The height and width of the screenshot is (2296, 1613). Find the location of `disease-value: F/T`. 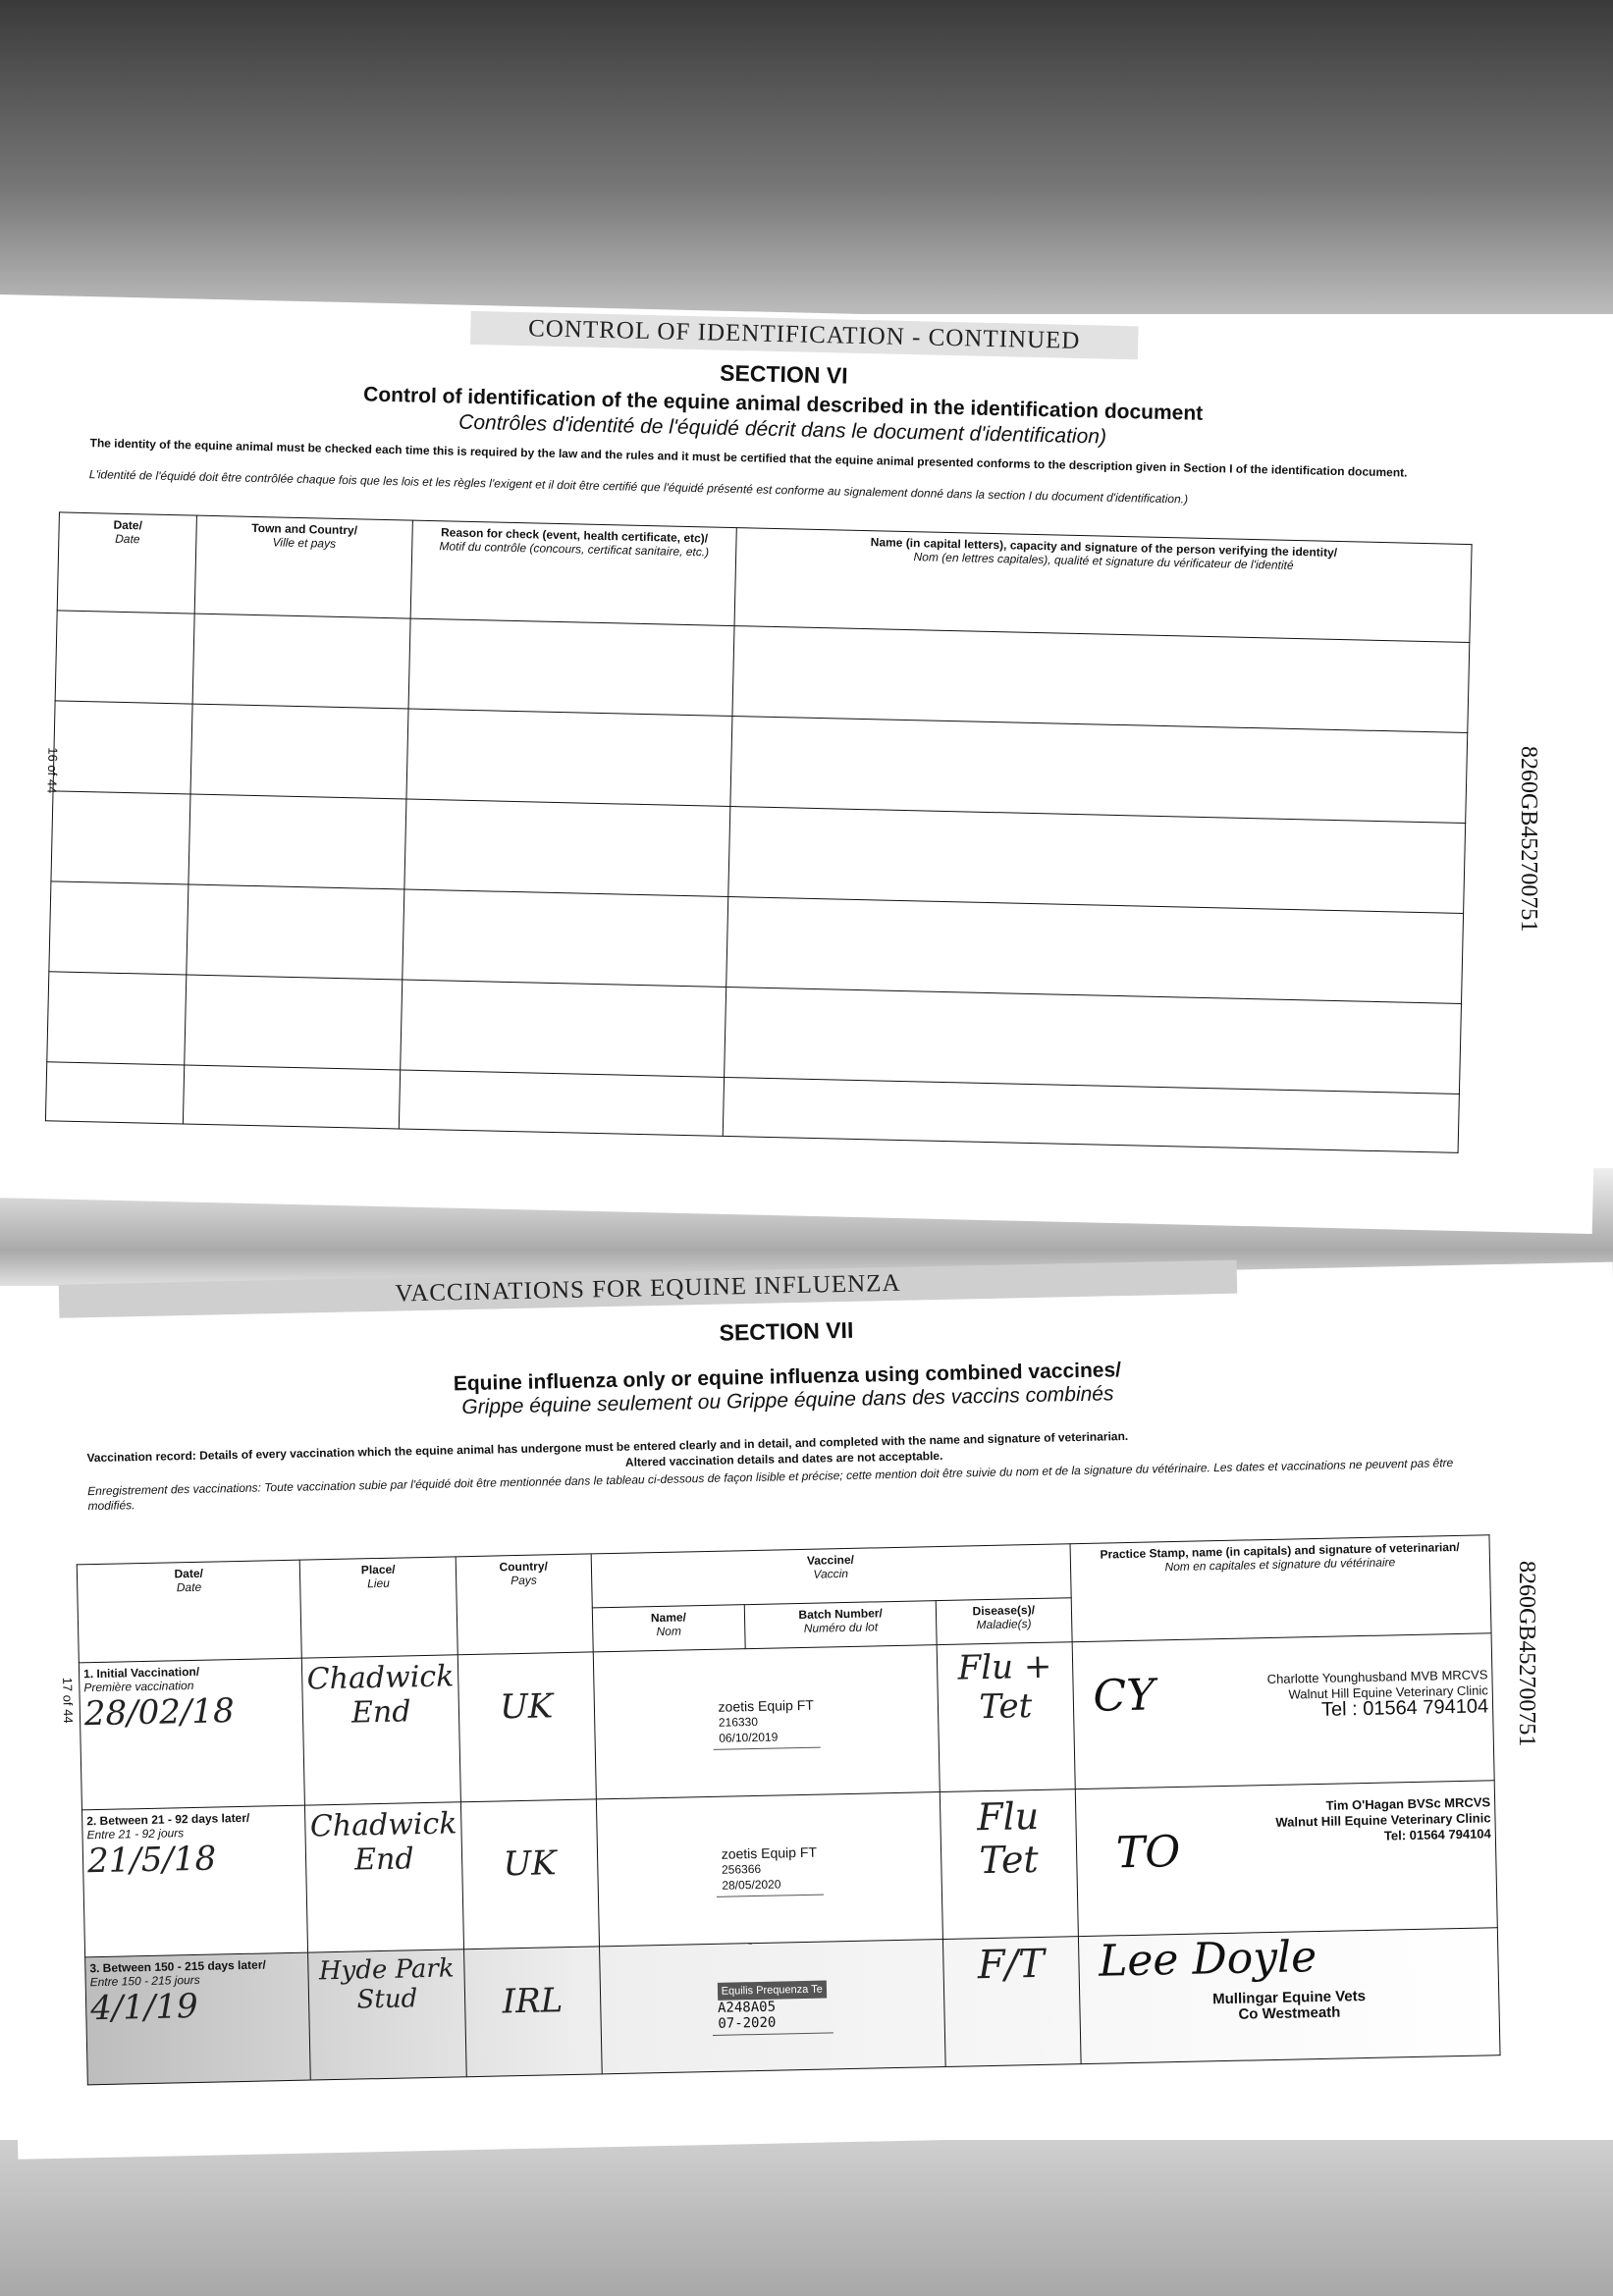

disease-value: F/T is located at coordinates (1011, 1965).